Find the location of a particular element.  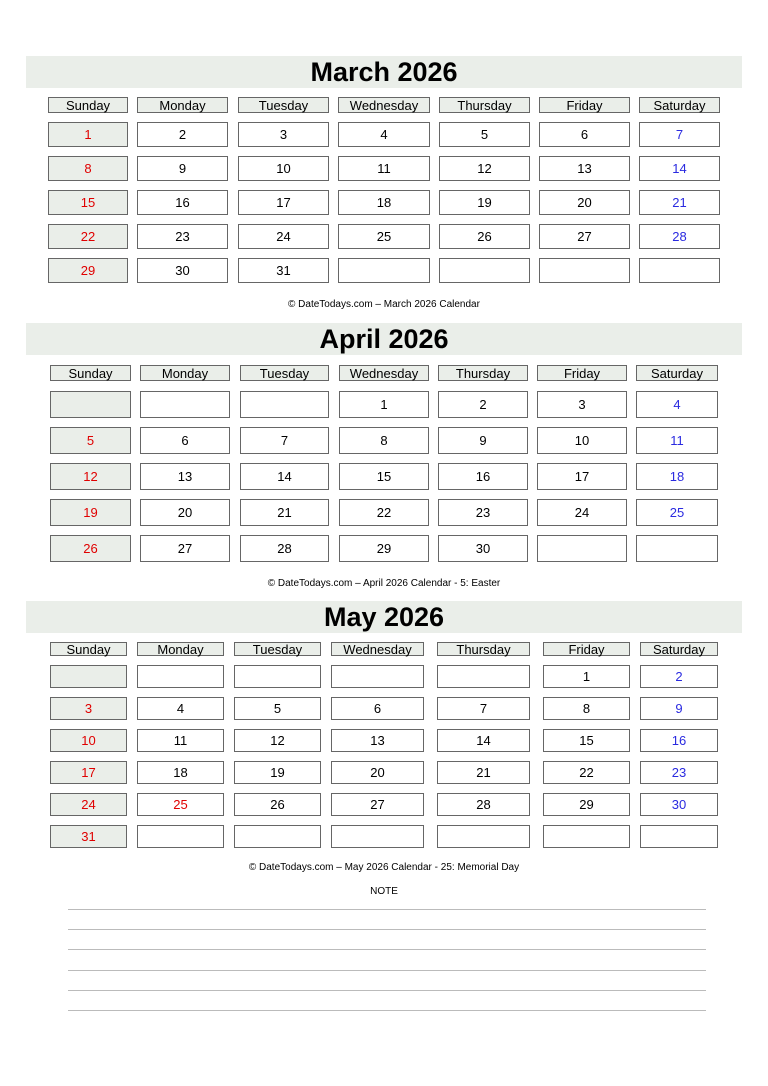

day-cell: 2 is located at coordinates (182, 134).